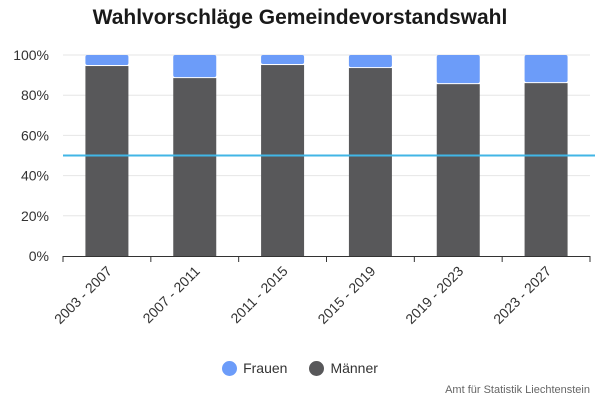  I want to click on legend-item-maenner: Männer, so click(343, 368).